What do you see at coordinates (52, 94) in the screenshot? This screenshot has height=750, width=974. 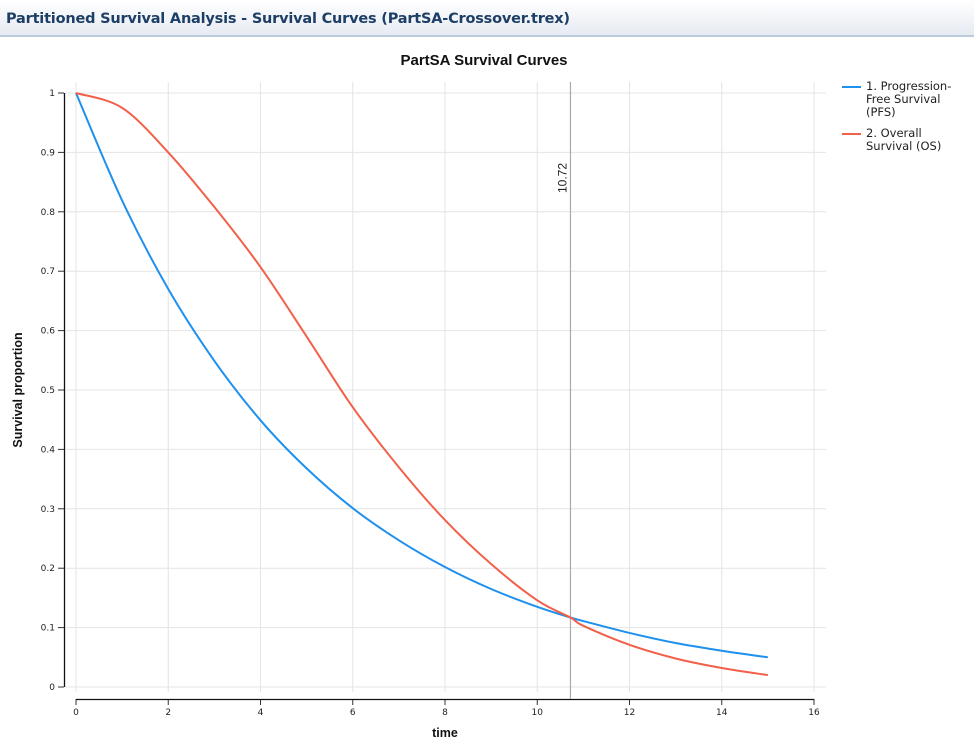 I see `y-tick-label: 1` at bounding box center [52, 94].